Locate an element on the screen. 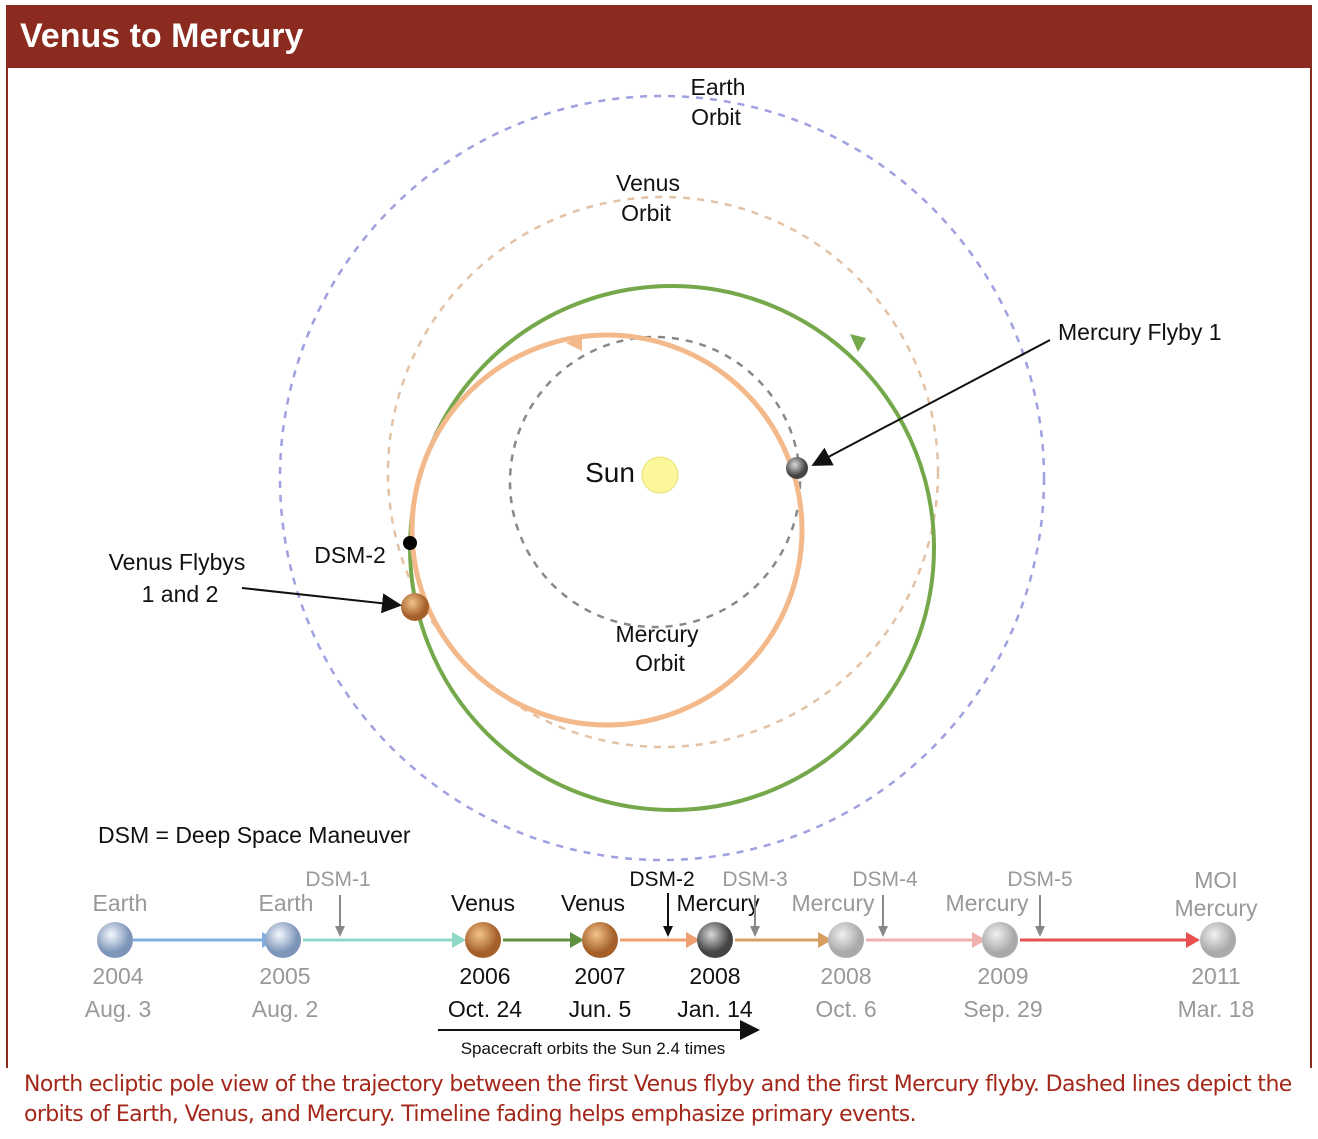 This screenshot has width=1318, height=1139. event-year: 2006 is located at coordinates (484, 976).